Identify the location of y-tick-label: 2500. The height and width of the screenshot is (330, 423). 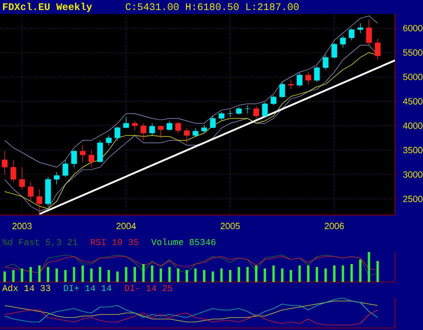
(412, 199).